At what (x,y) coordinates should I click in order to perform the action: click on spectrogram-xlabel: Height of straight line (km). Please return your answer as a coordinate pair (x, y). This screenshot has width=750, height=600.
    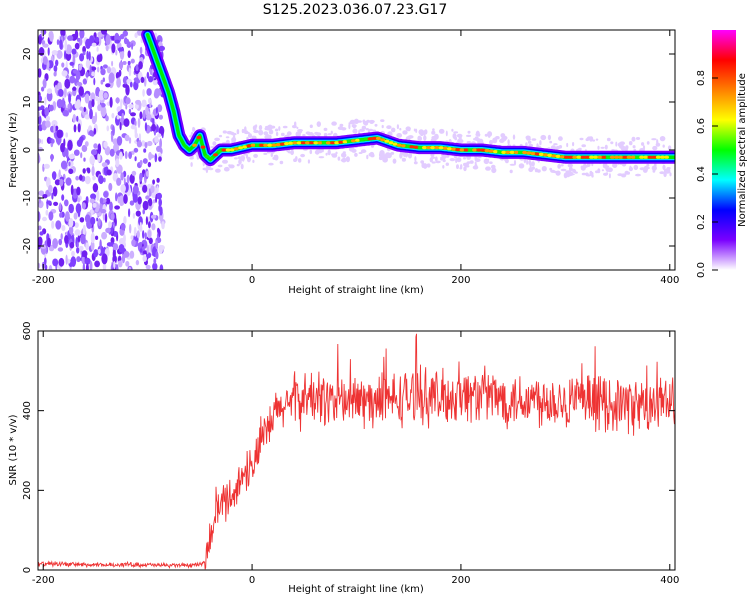
    Looking at the image, I should click on (356, 290).